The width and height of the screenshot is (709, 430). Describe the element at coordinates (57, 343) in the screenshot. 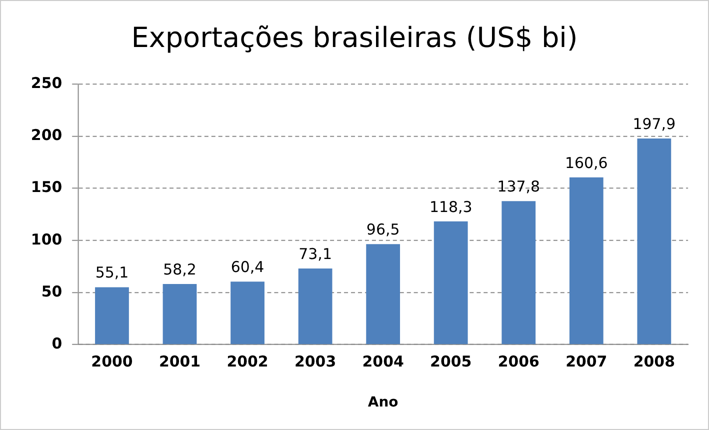

I see `y-tick-label: 0` at that location.